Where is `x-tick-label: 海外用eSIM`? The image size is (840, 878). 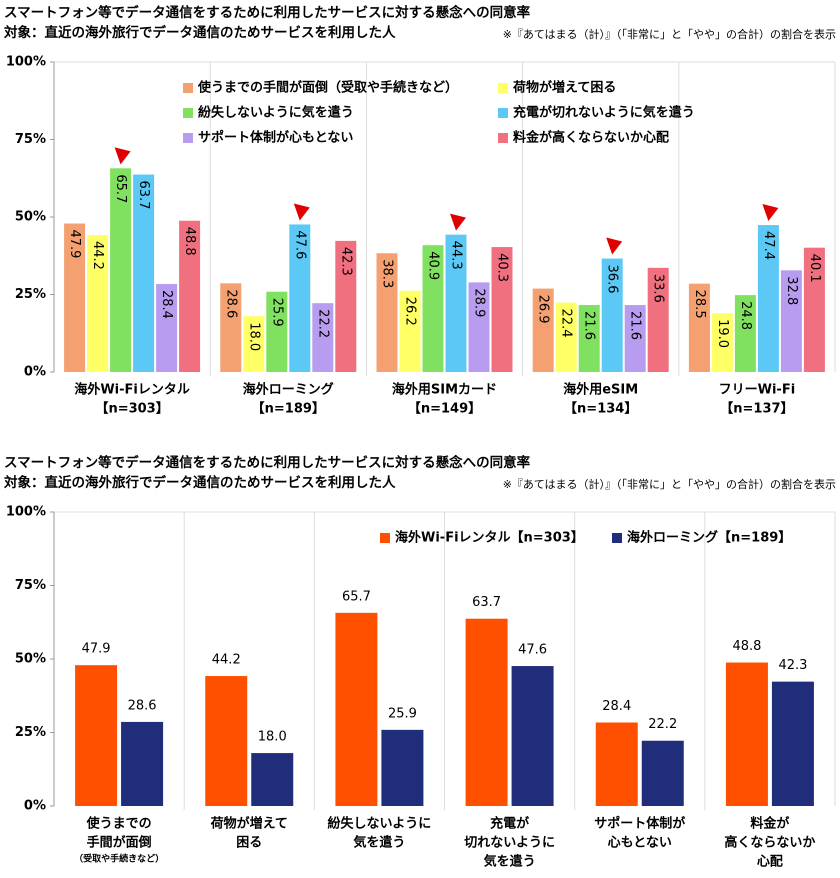
x-tick-label: 海外用eSIM is located at coordinates (600, 390).